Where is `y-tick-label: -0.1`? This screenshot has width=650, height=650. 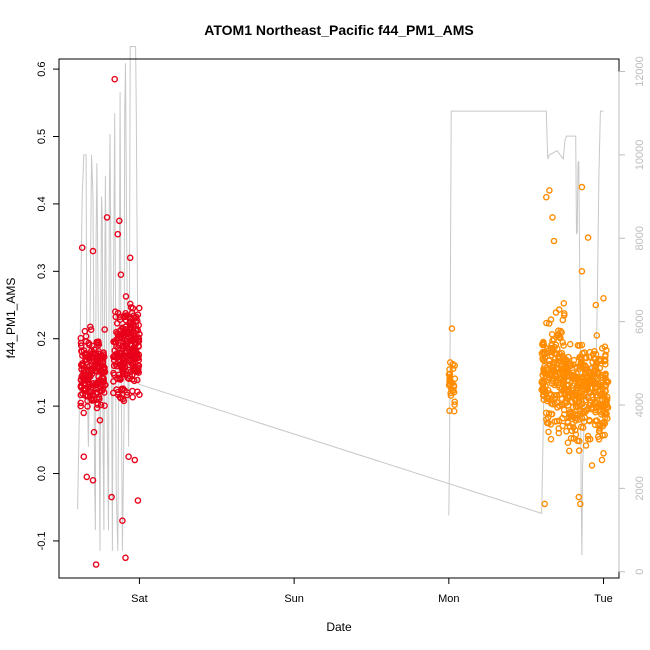
y-tick-label: -0.1 is located at coordinates (42, 540).